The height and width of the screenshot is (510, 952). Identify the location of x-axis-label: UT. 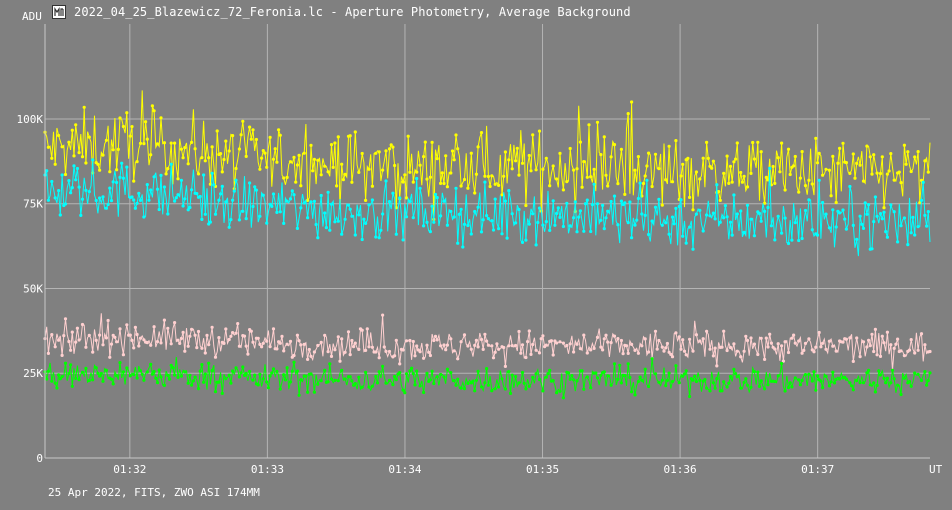
(936, 469).